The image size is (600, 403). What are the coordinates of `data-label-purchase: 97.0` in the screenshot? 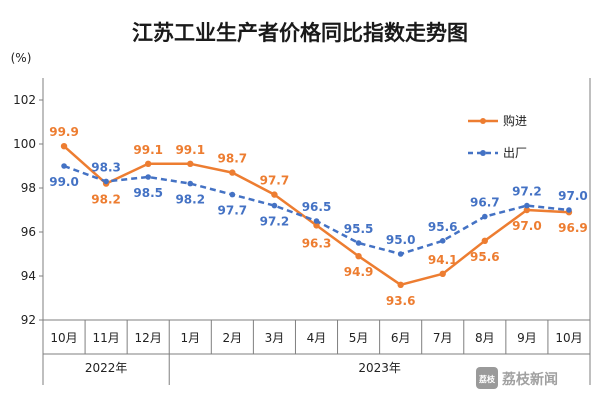 It's located at (527, 226).